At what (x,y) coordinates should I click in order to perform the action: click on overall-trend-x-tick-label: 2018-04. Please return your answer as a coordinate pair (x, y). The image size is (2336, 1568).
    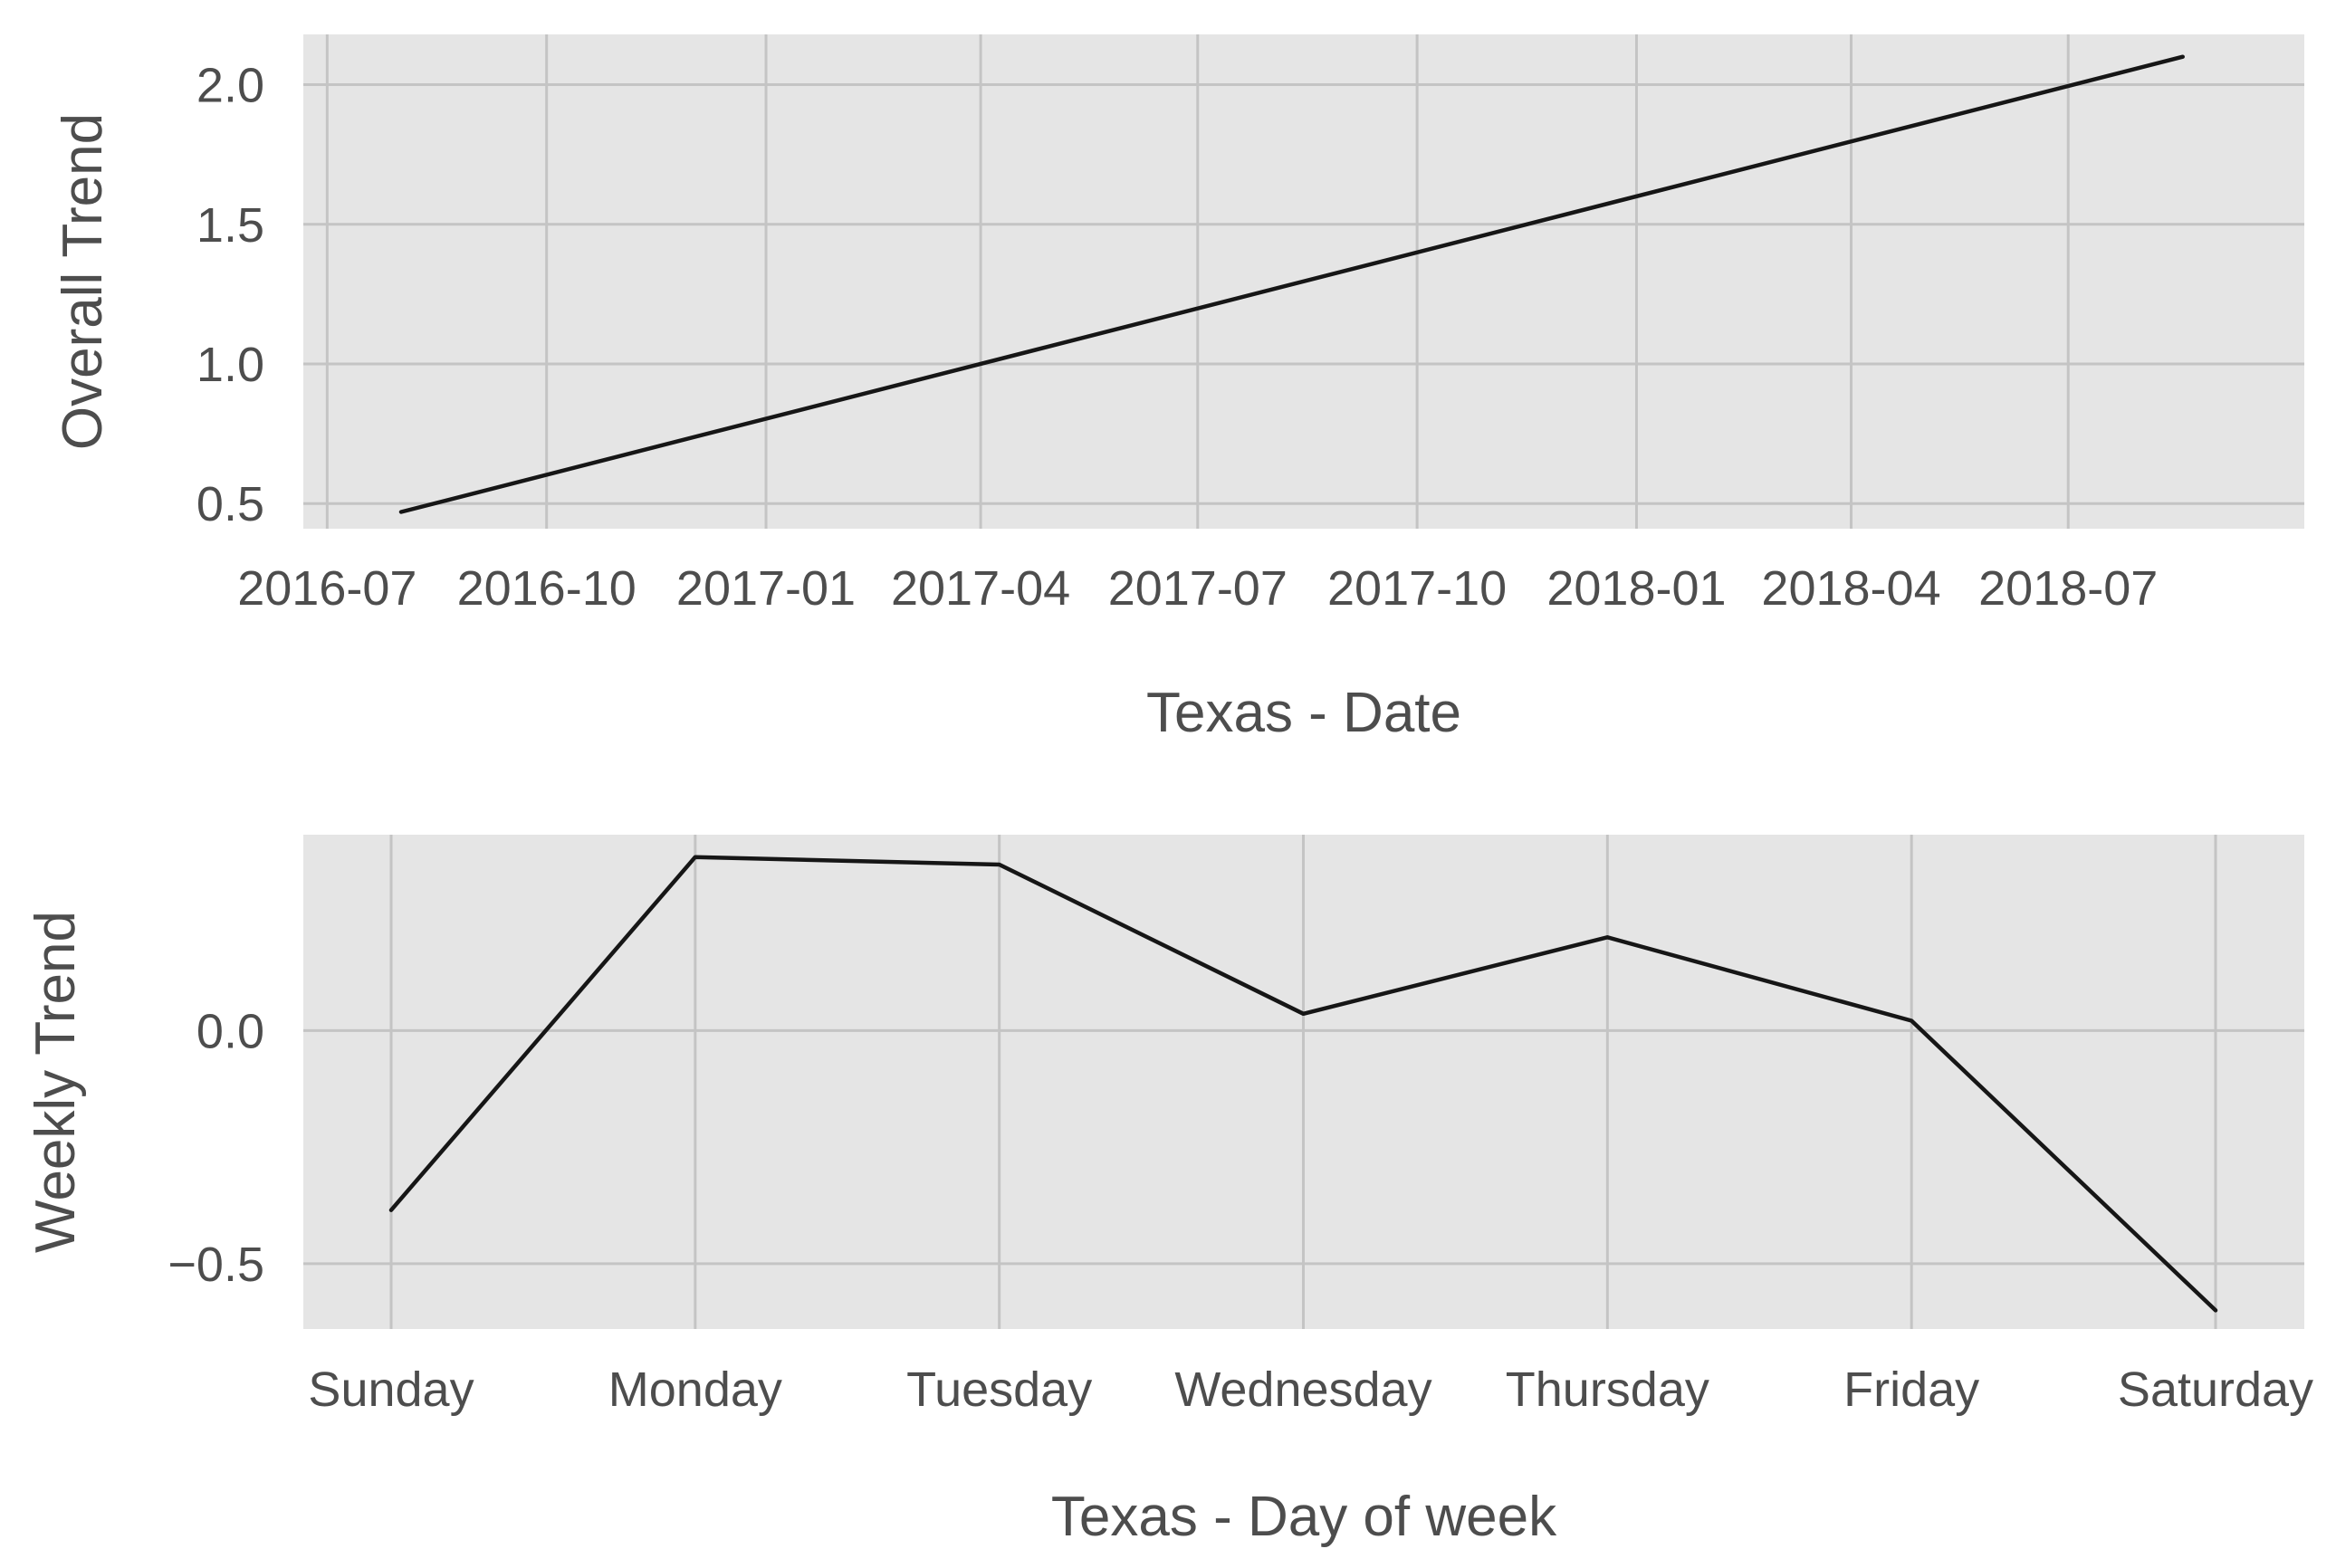
    Looking at the image, I should click on (1850, 588).